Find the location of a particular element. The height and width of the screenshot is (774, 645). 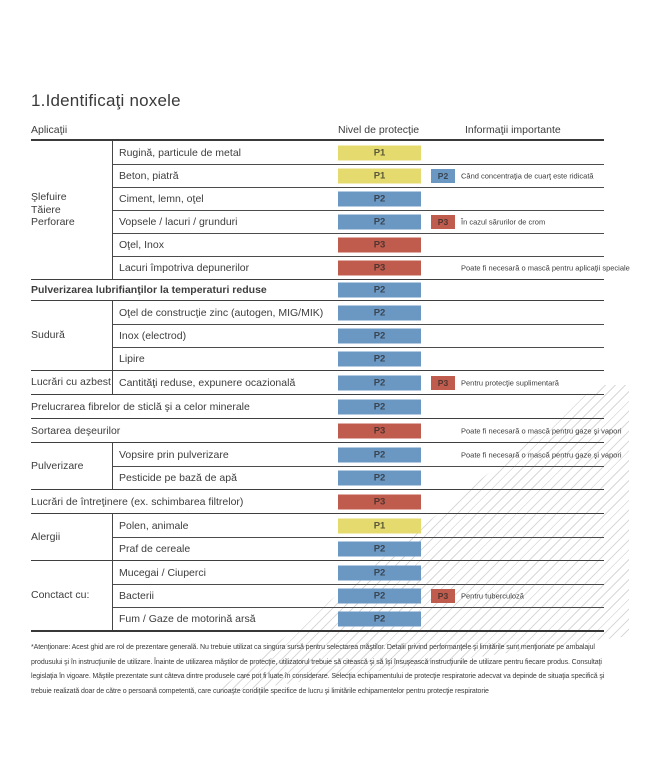

header-important-info: Informaţii importante is located at coordinates (513, 130).